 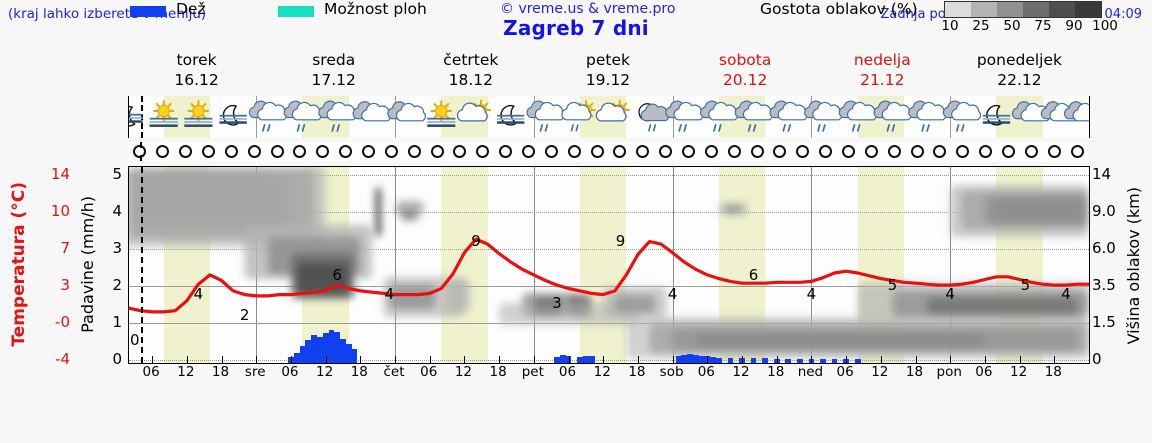 What do you see at coordinates (1043, 26) in the screenshot?
I see `cloud-density-tick: 75` at bounding box center [1043, 26].